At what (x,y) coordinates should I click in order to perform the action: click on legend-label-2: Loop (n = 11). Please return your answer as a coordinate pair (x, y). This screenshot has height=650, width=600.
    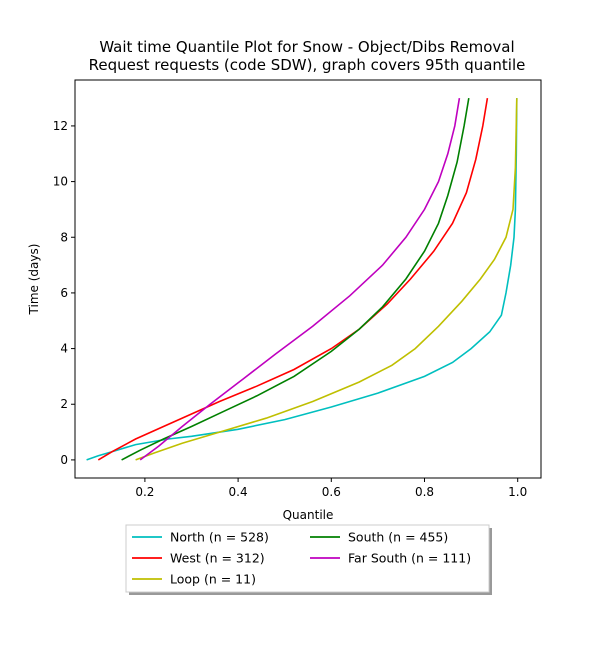
    Looking at the image, I should click on (213, 579).